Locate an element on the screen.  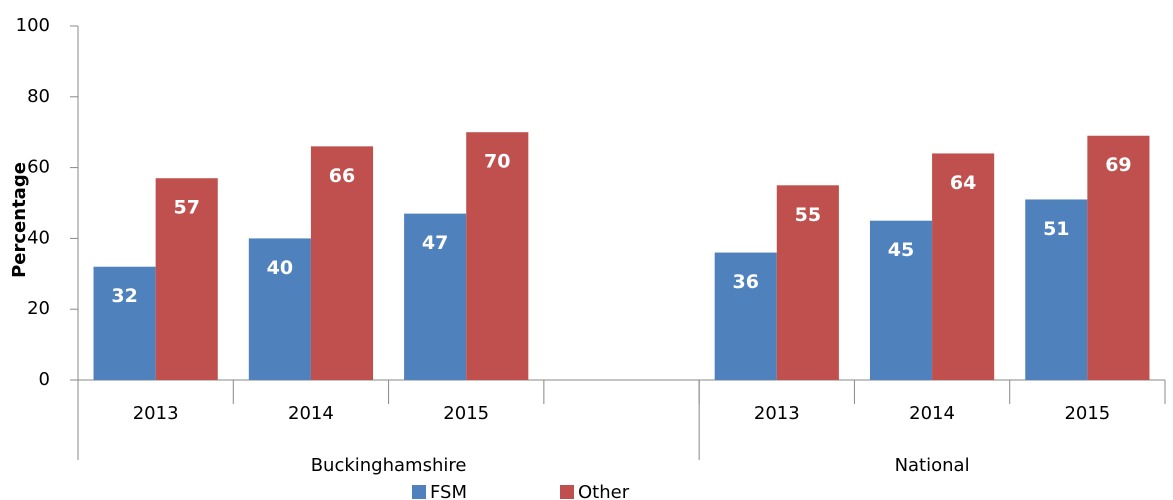
group-label: National is located at coordinates (932, 465).